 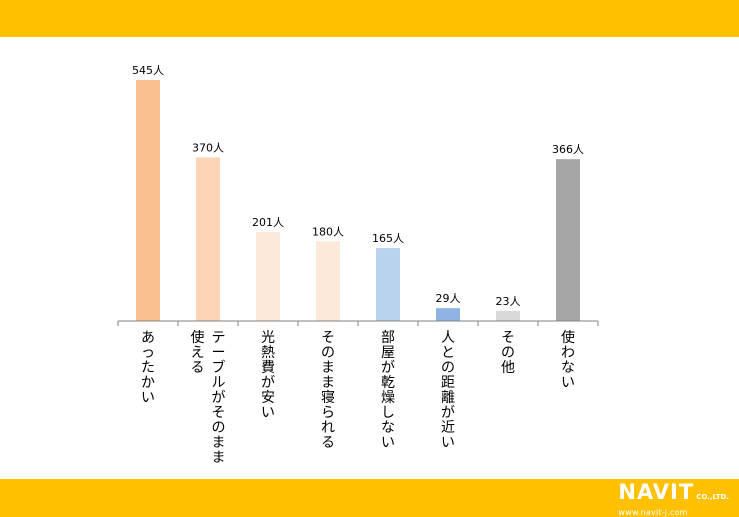 I want to click on value-label-1: 545人, so click(x=148, y=70).